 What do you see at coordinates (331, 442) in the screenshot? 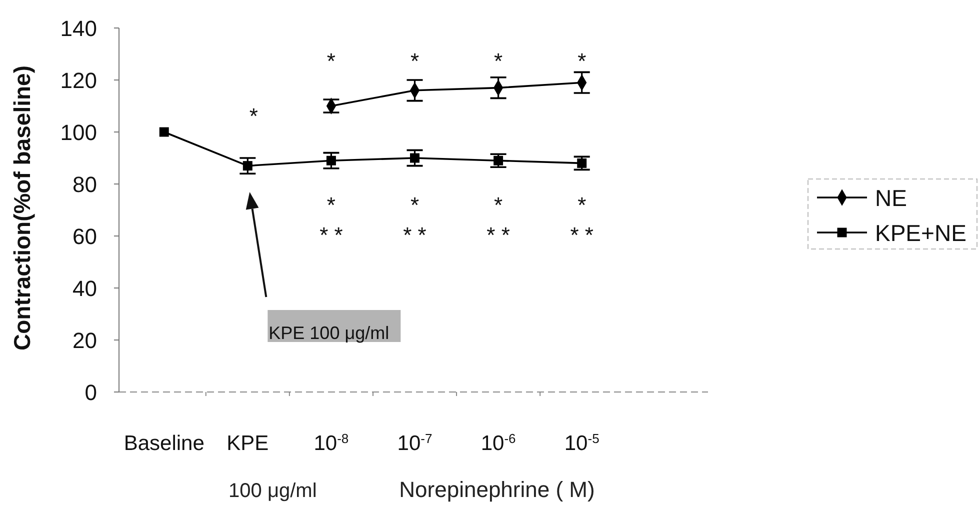
I see `x-tick-label: 10$^{-8}$` at bounding box center [331, 442].